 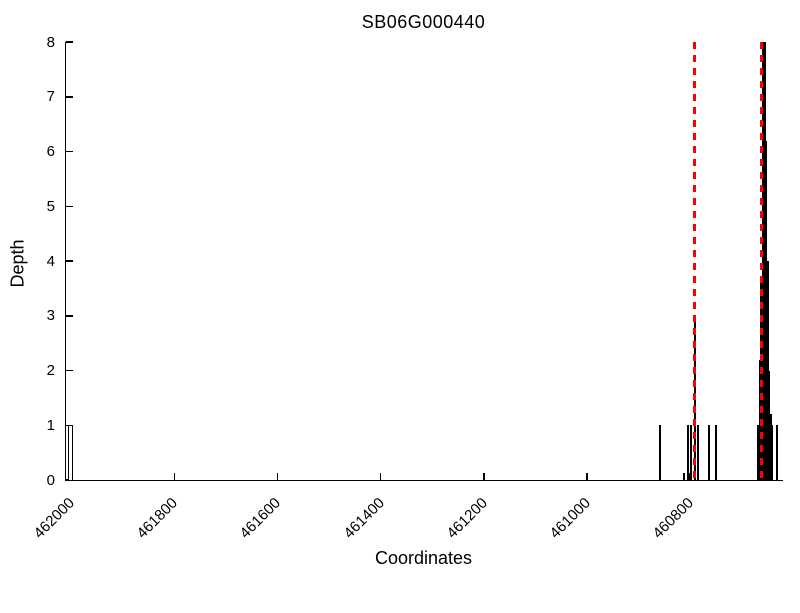 What do you see at coordinates (423, 558) in the screenshot?
I see `x-axis-label: Coordinates` at bounding box center [423, 558].